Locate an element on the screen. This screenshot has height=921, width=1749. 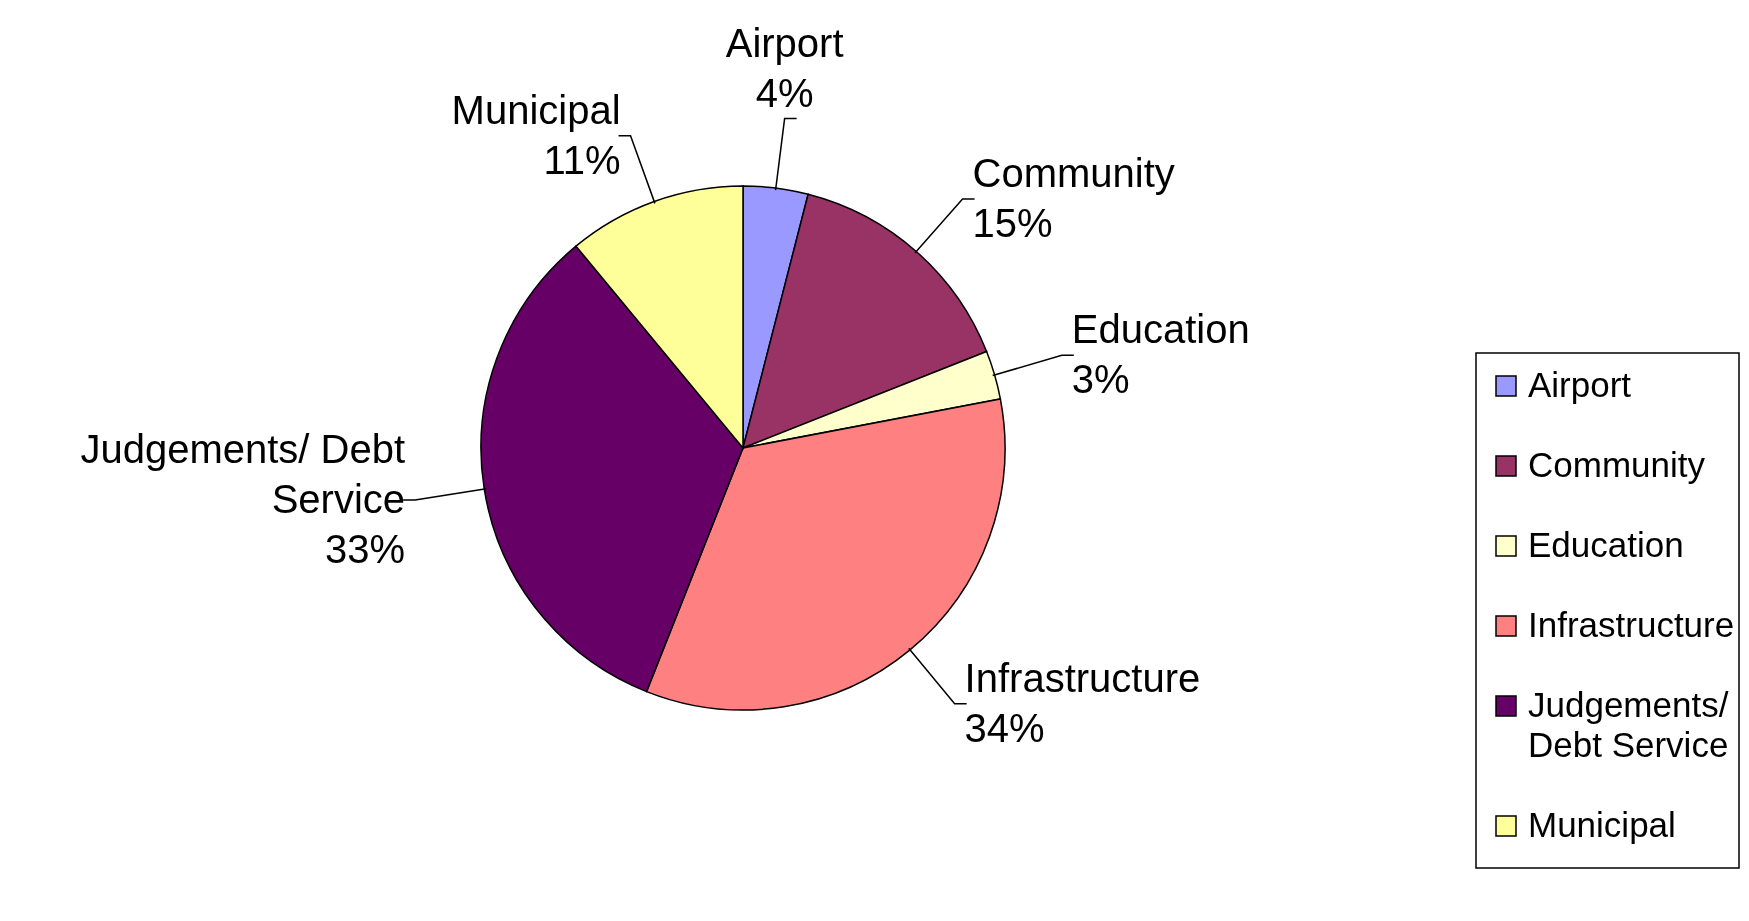
legend-label: Judgements/ Debt Service is located at coordinates (1628, 724).